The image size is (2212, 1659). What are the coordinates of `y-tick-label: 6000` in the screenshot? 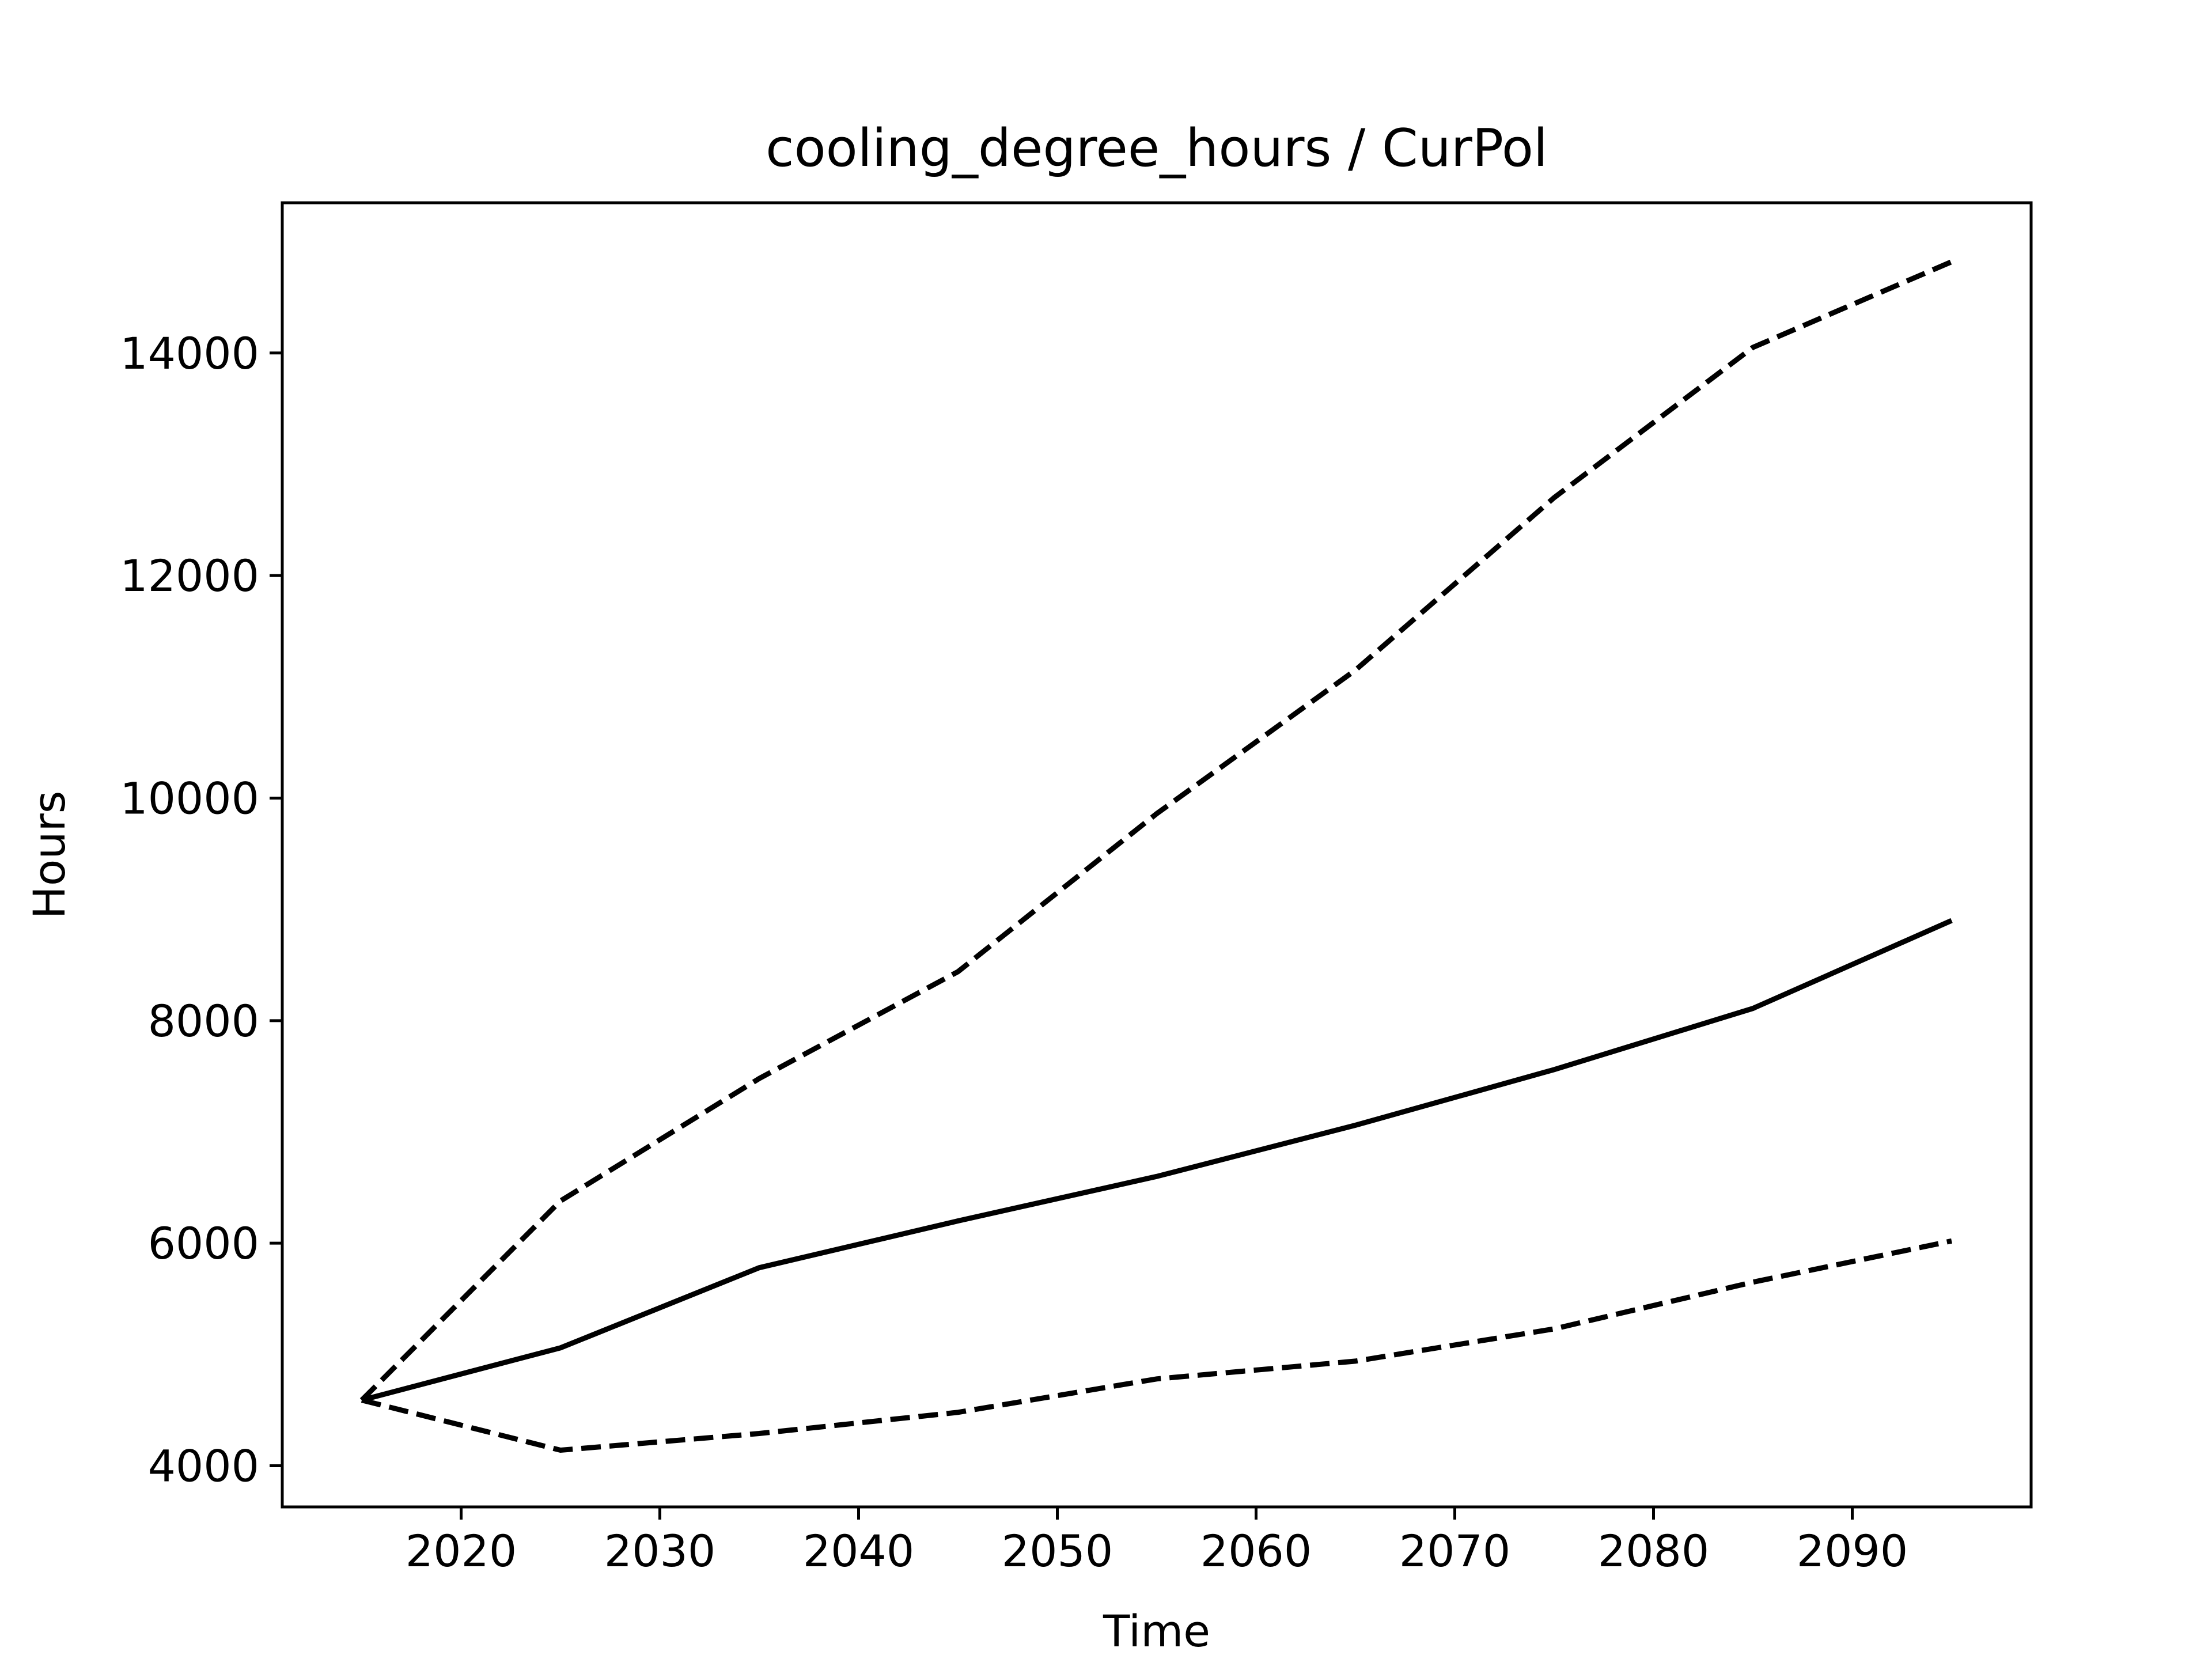 It's located at (203, 1243).